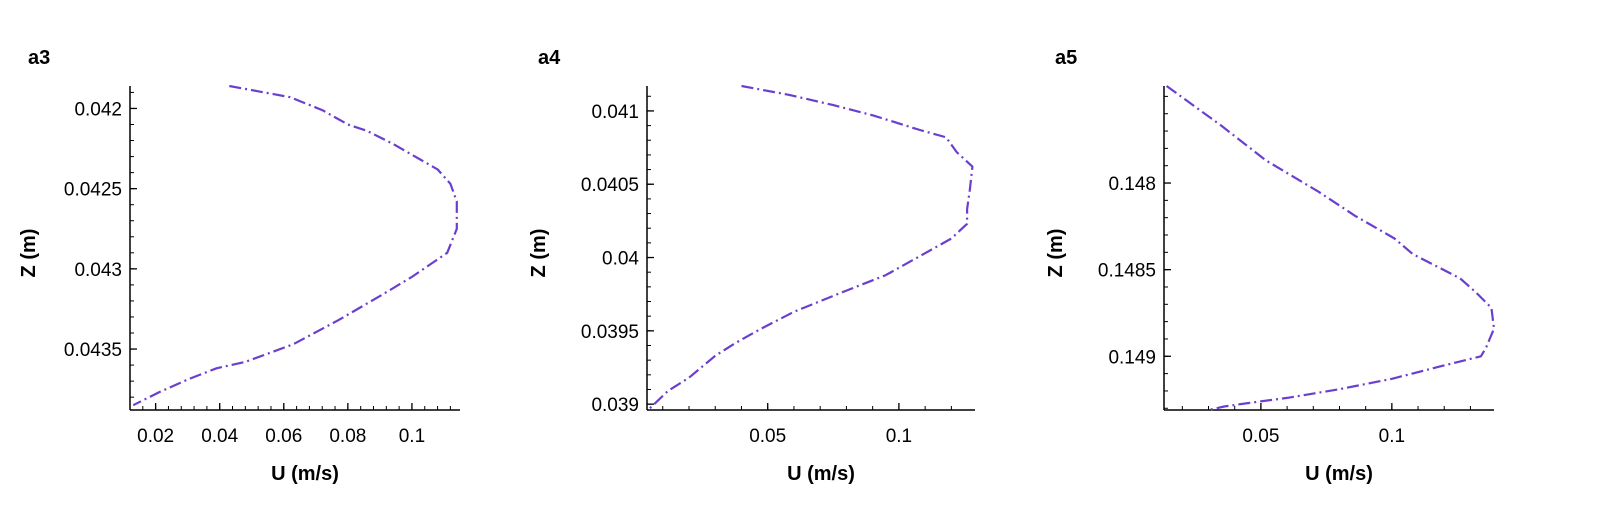 Image resolution: width=1620 pixels, height=512 pixels. What do you see at coordinates (93, 350) in the screenshot?
I see `y-tick-label: 0.0435` at bounding box center [93, 350].